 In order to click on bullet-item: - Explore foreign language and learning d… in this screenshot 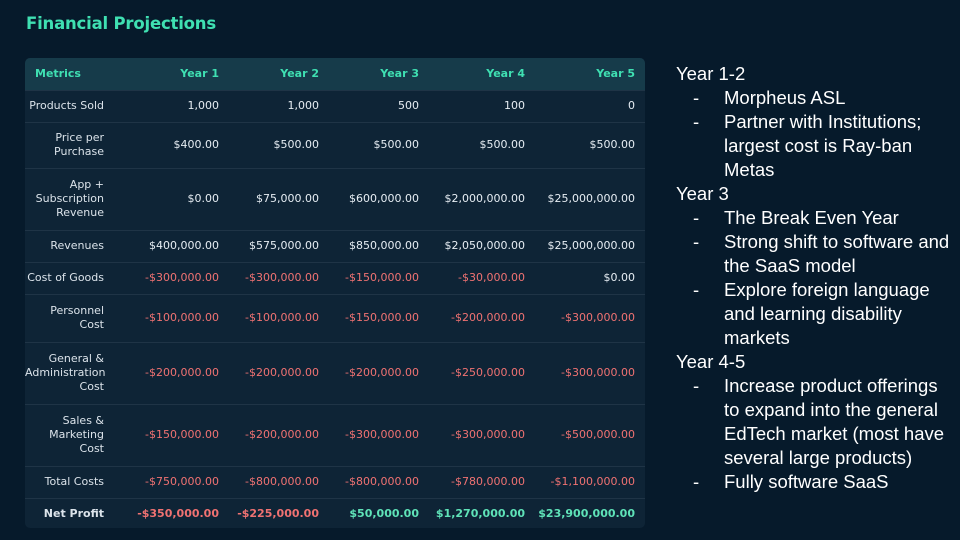, I will do `click(816, 314)`.